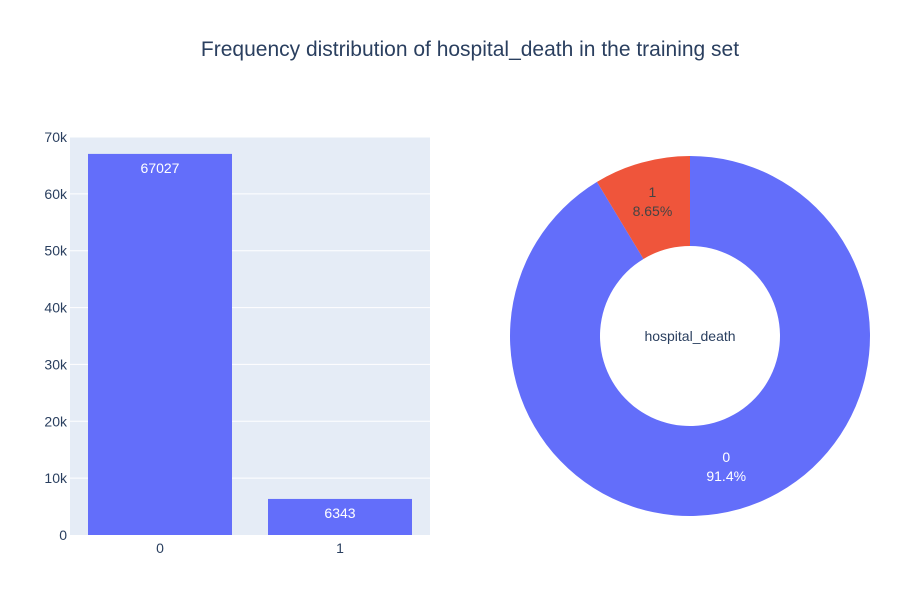 The width and height of the screenshot is (910, 593). Describe the element at coordinates (653, 211) in the screenshot. I see `donut-slice-percent: 8.65%` at that location.